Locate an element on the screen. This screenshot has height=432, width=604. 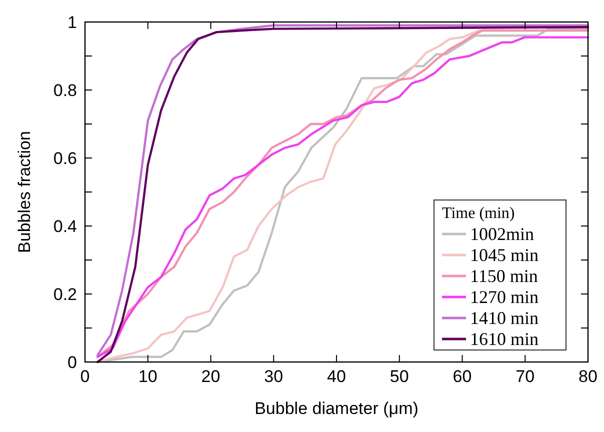
y-tick-label: 0.6 is located at coordinates (65, 158).